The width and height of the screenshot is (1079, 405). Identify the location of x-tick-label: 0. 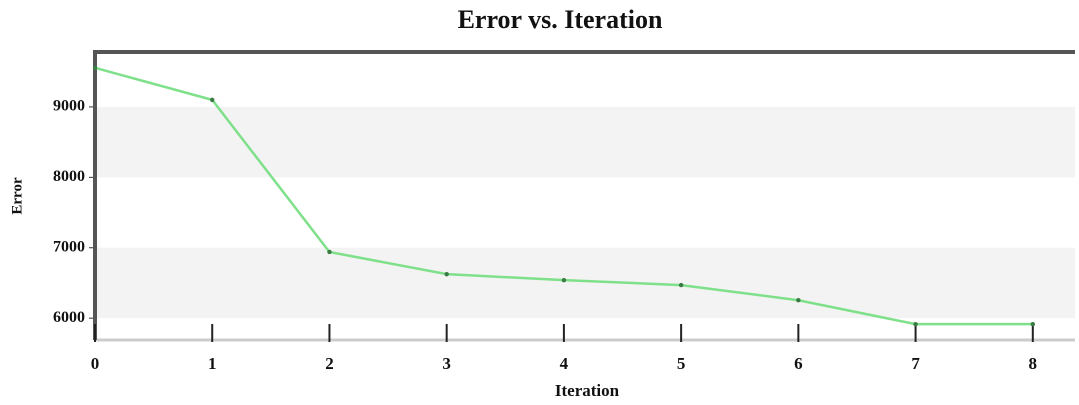
(95, 363).